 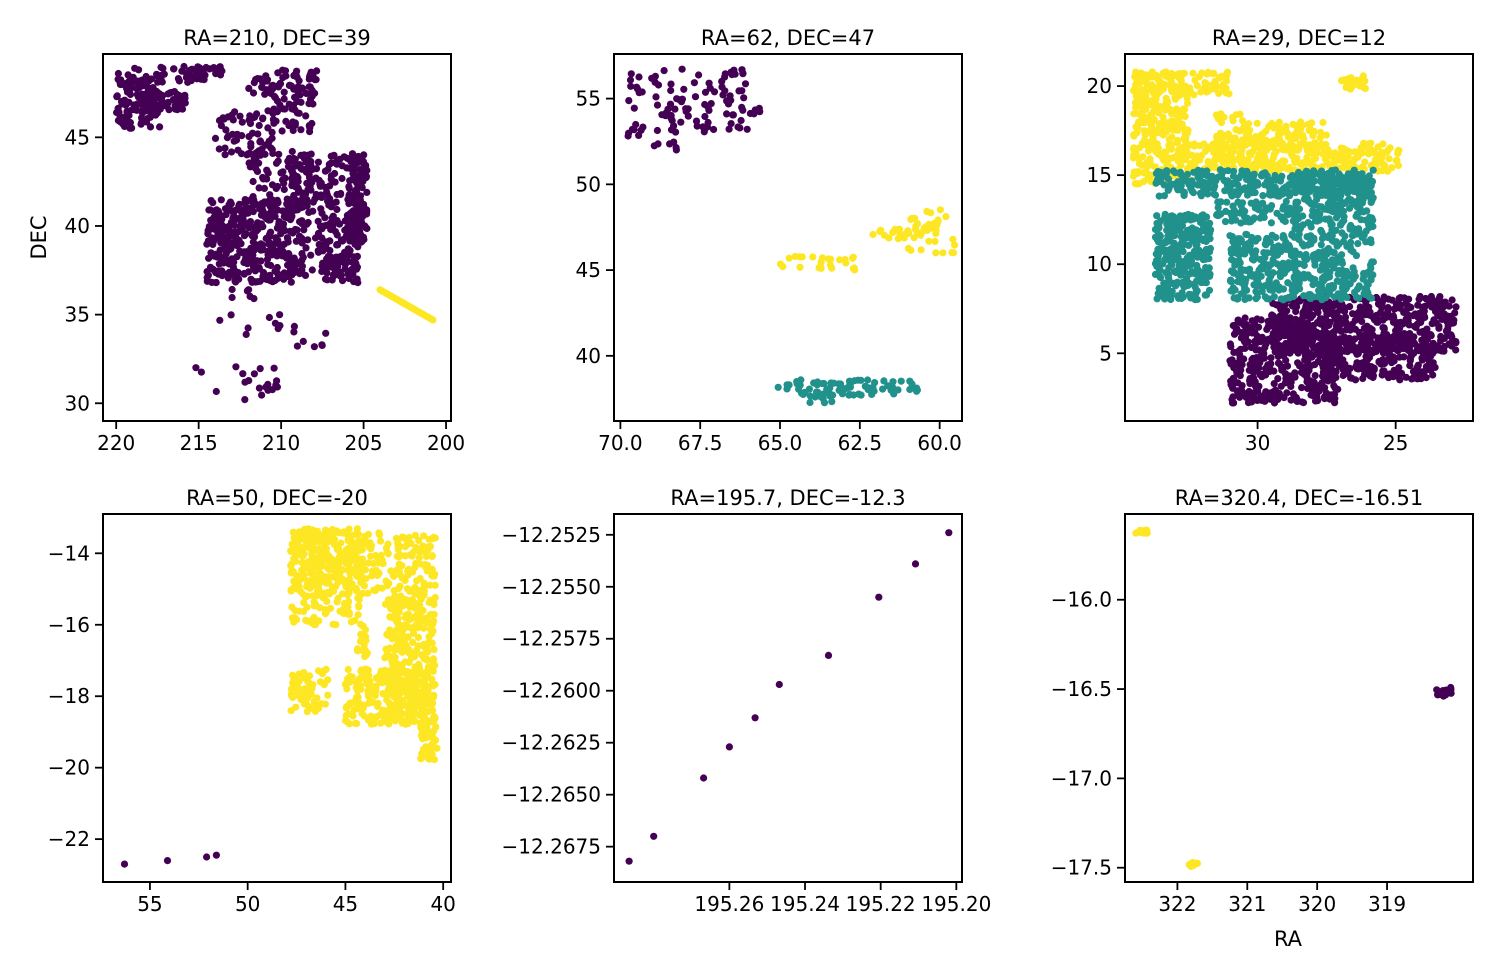 I want to click on y-tick-label: 30, so click(x=77, y=403).